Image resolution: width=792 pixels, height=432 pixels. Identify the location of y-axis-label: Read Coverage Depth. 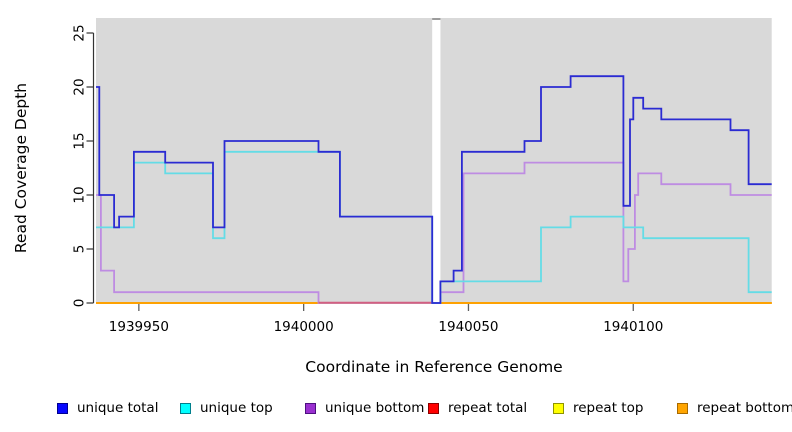
(21, 168).